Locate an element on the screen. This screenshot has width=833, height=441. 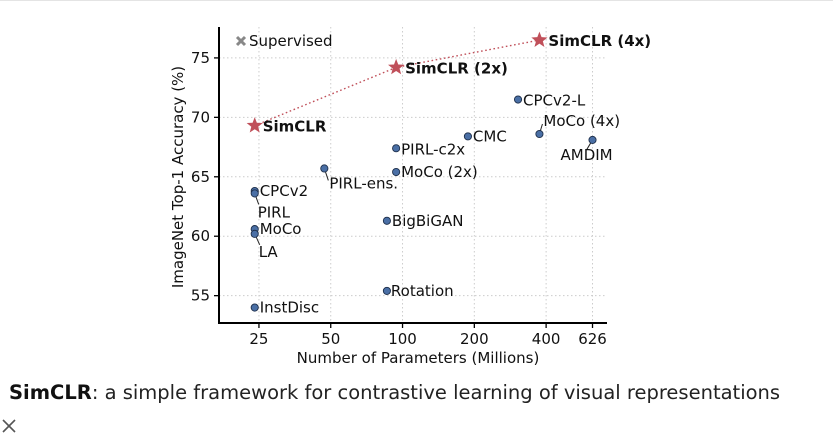
point-amdim is located at coordinates (592, 139).